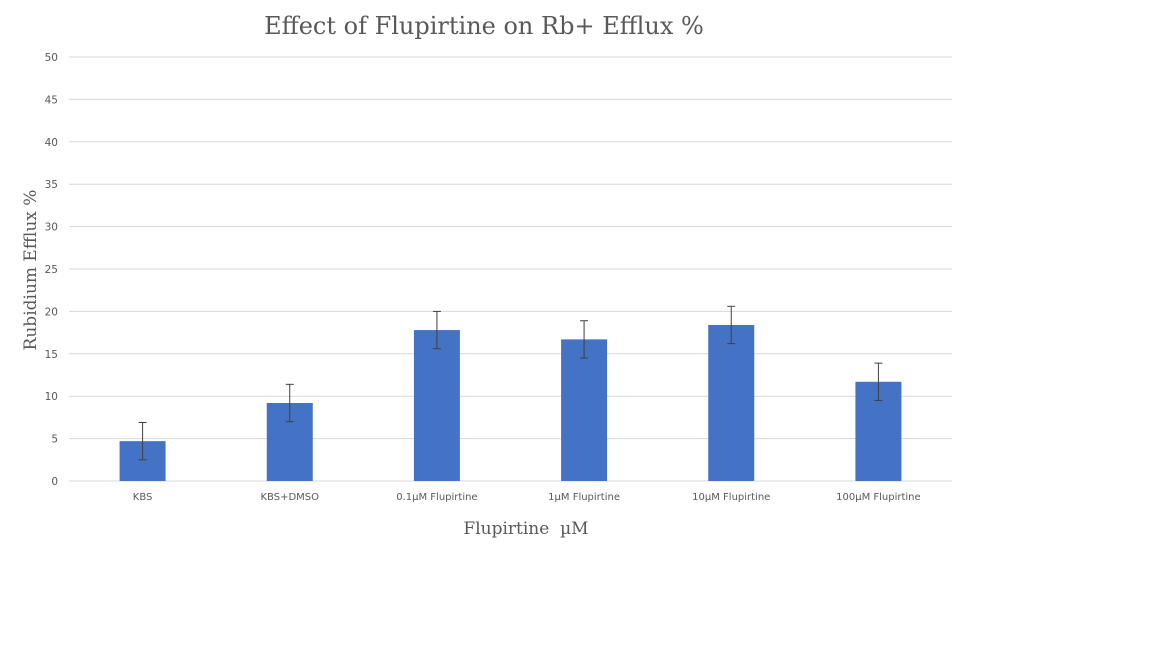 Image resolution: width=1152 pixels, height=648 pixels. Describe the element at coordinates (878, 497) in the screenshot. I see `x-category-label: 100µM Flupirtine` at that location.